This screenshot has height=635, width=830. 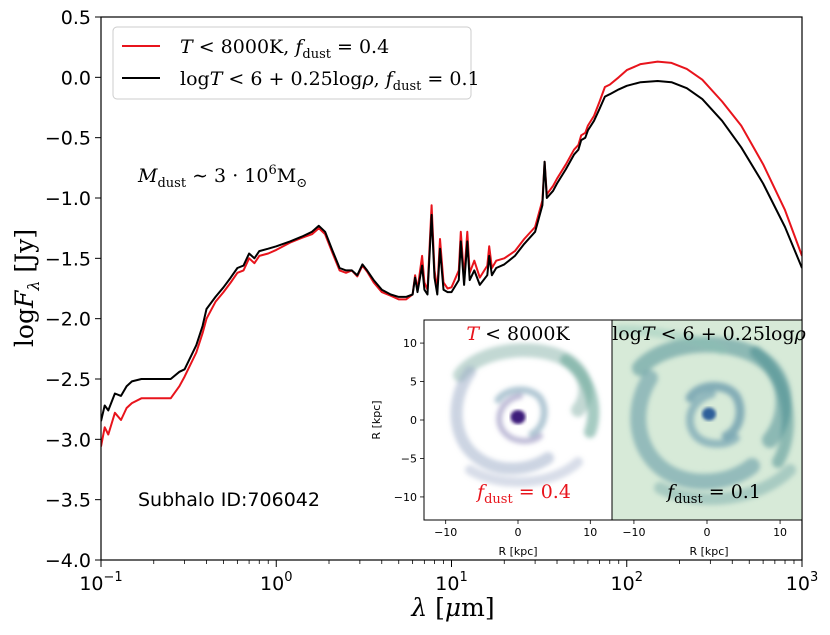 What do you see at coordinates (523, 494) in the screenshot?
I see `inset-left-fdust-label: fdust = 0.4` at bounding box center [523, 494].